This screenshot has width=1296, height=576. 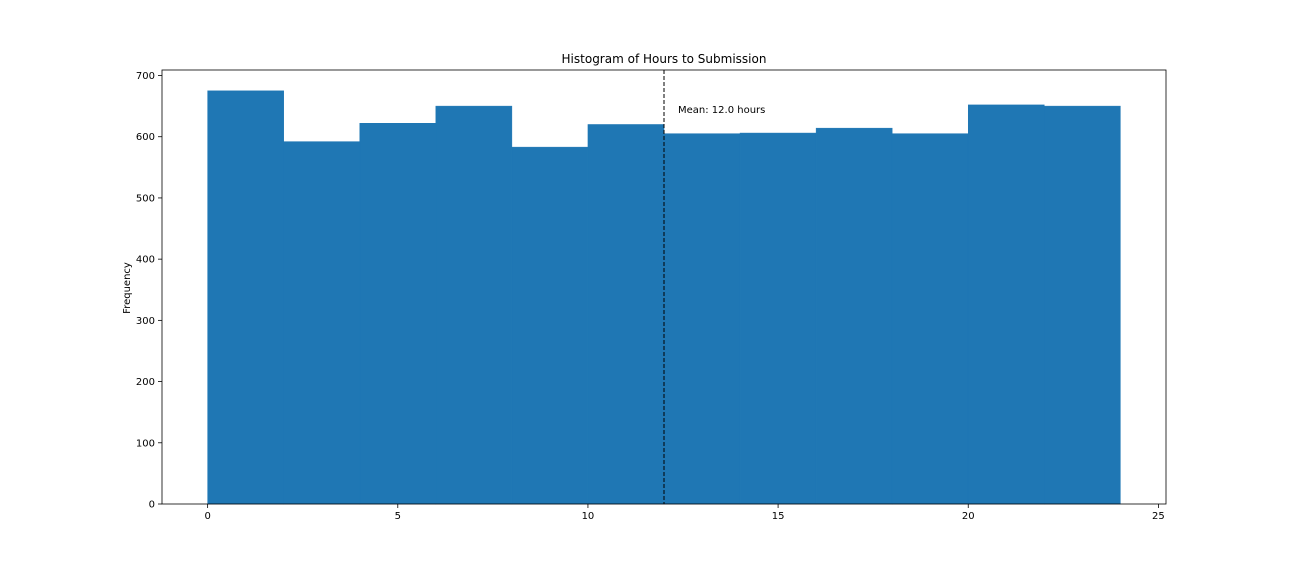 I want to click on x-tick-label: 0, so click(x=207, y=516).